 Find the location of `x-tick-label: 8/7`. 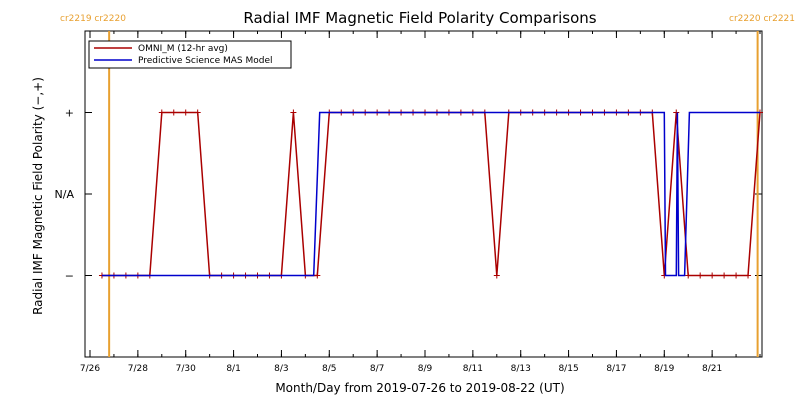

x-tick-label: 8/7 is located at coordinates (377, 369).